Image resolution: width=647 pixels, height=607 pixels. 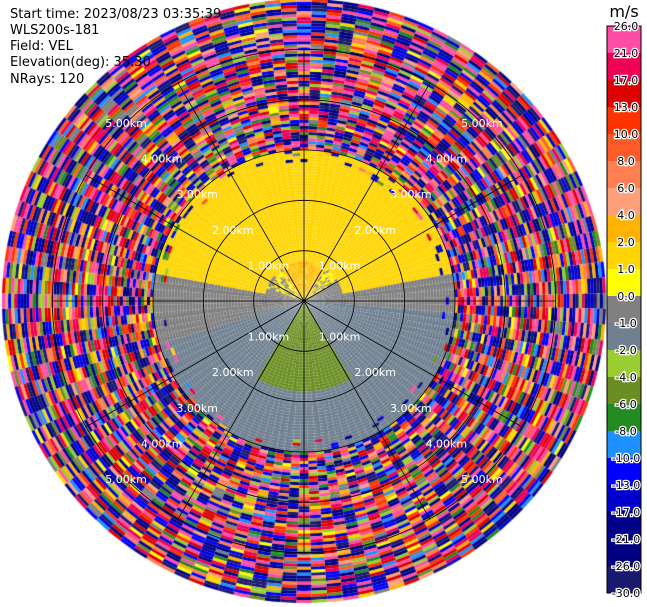 What do you see at coordinates (625, 404) in the screenshot?
I see `colorbar-tick-label: -6.0` at bounding box center [625, 404].